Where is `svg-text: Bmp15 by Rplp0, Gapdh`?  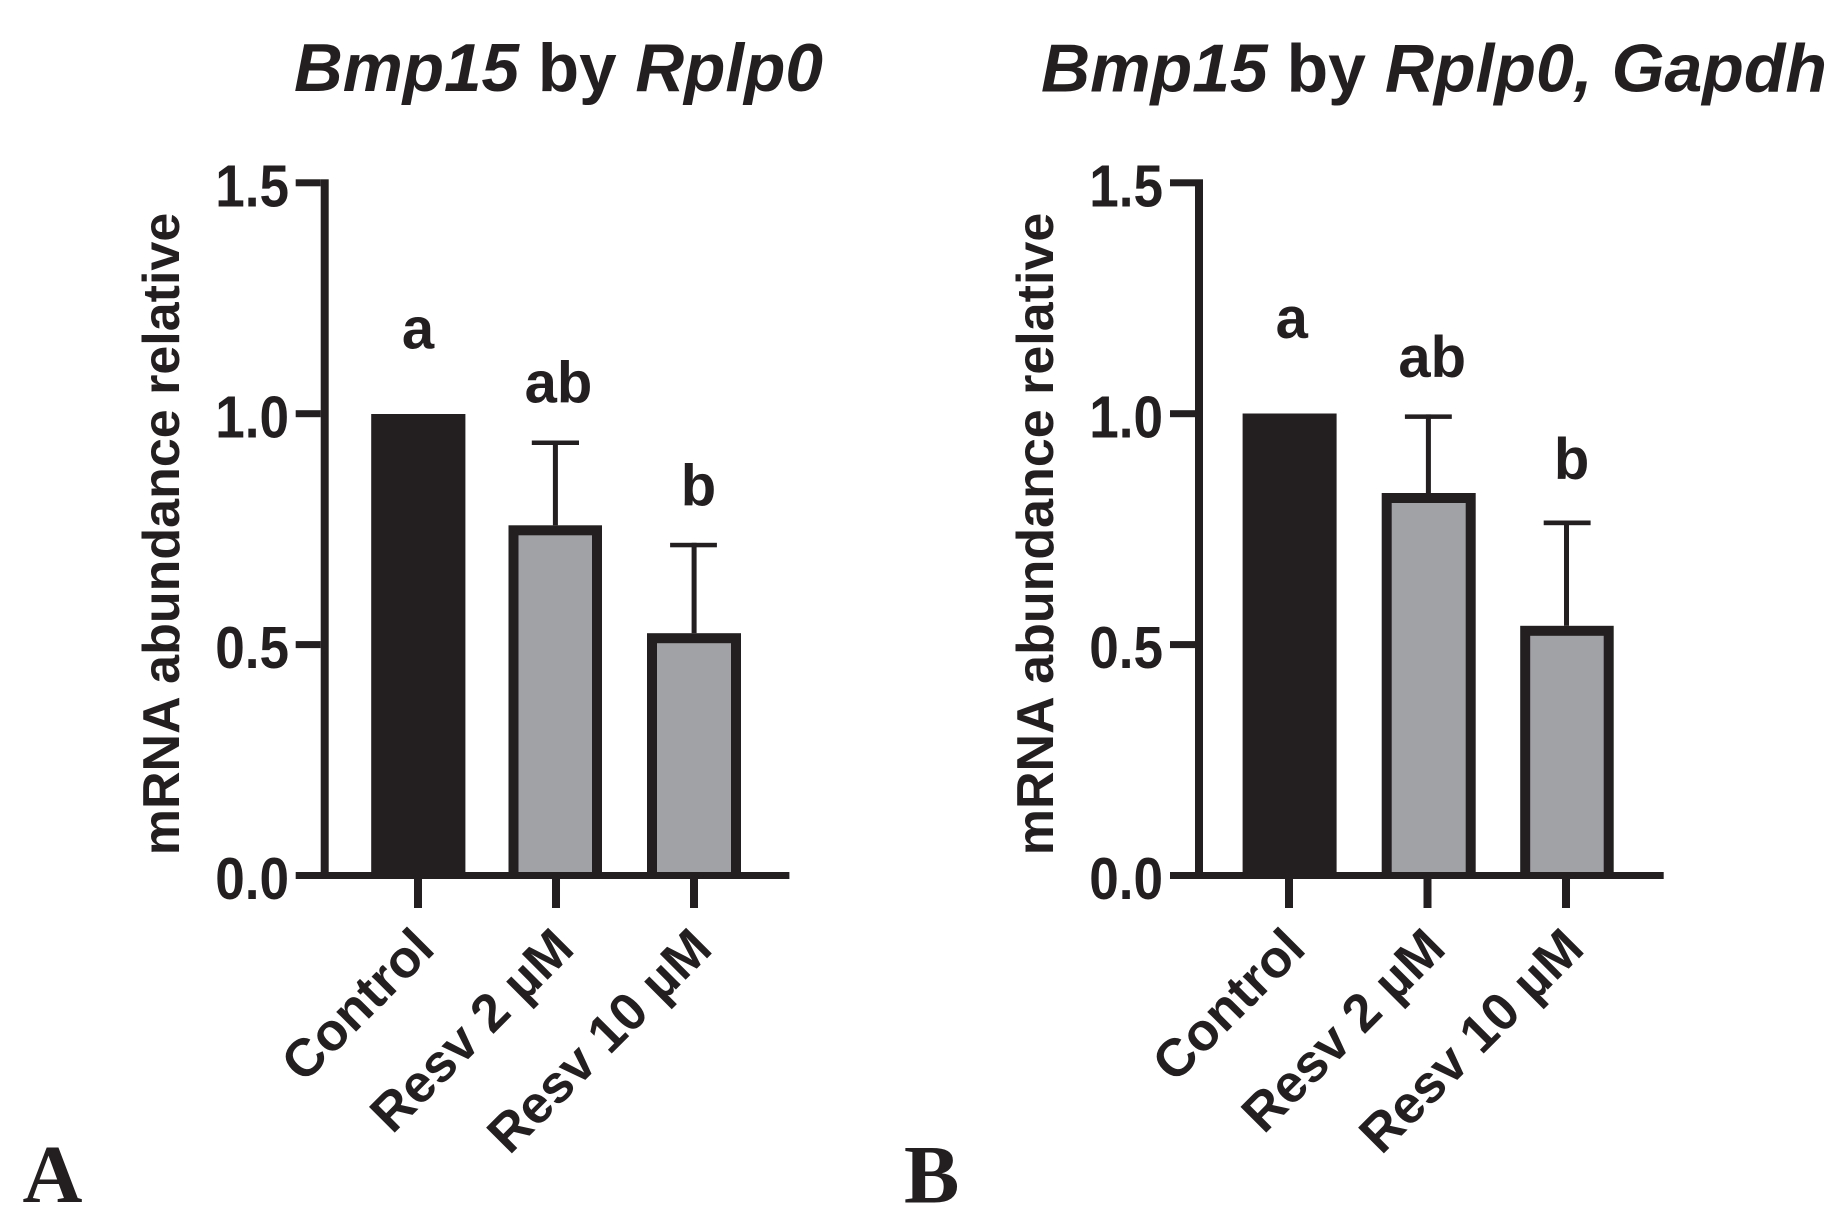 svg-text: Bmp15 by Rplp0, Gapdh is located at coordinates (1434, 69).